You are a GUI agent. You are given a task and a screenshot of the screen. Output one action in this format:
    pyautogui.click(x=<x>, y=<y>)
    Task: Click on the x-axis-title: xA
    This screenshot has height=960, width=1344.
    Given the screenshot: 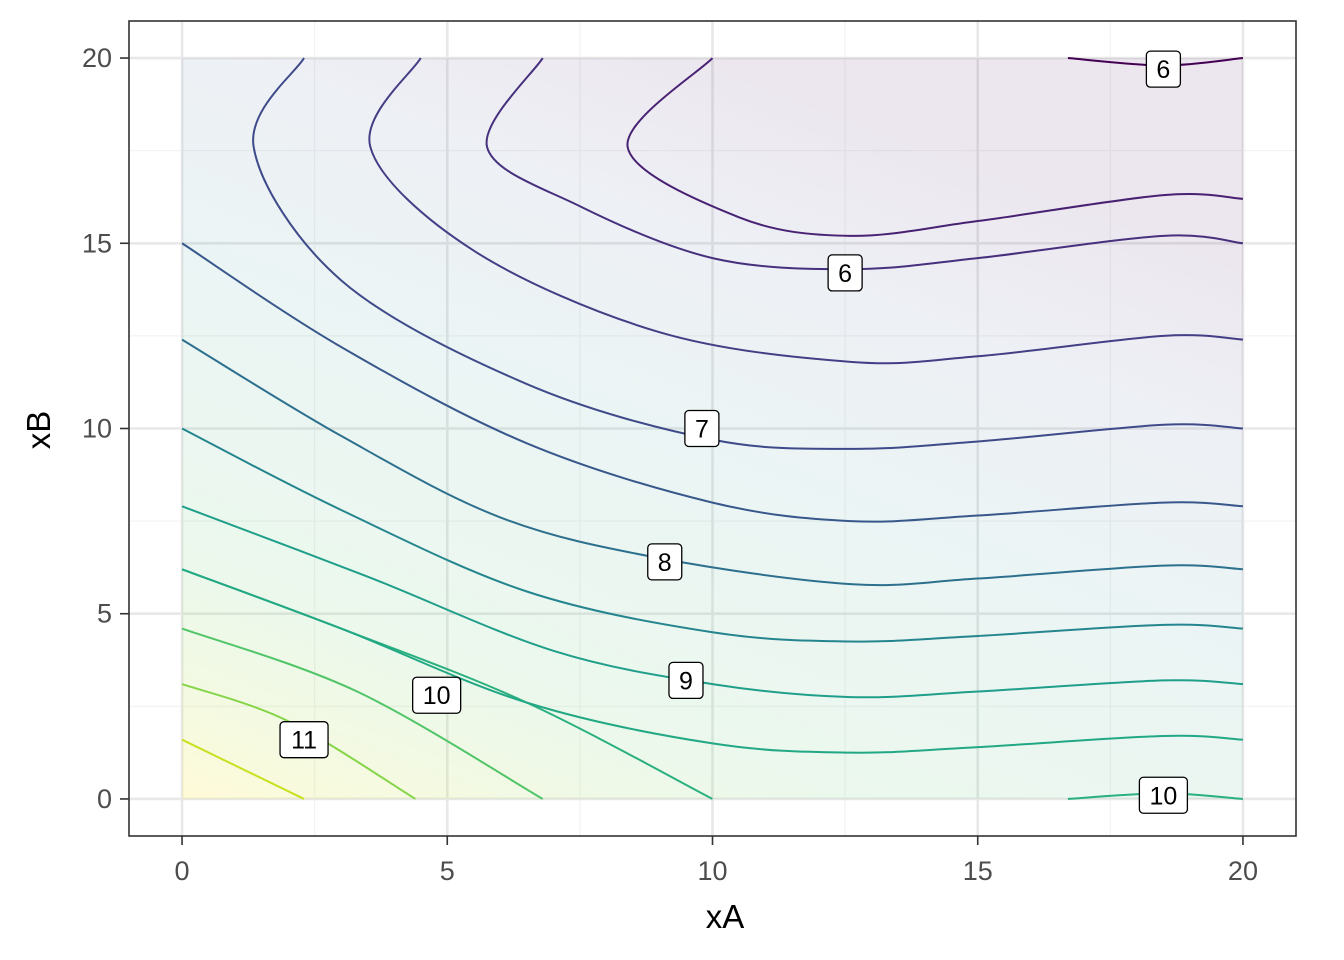 What is the action you would take?
    pyautogui.click(x=725, y=916)
    